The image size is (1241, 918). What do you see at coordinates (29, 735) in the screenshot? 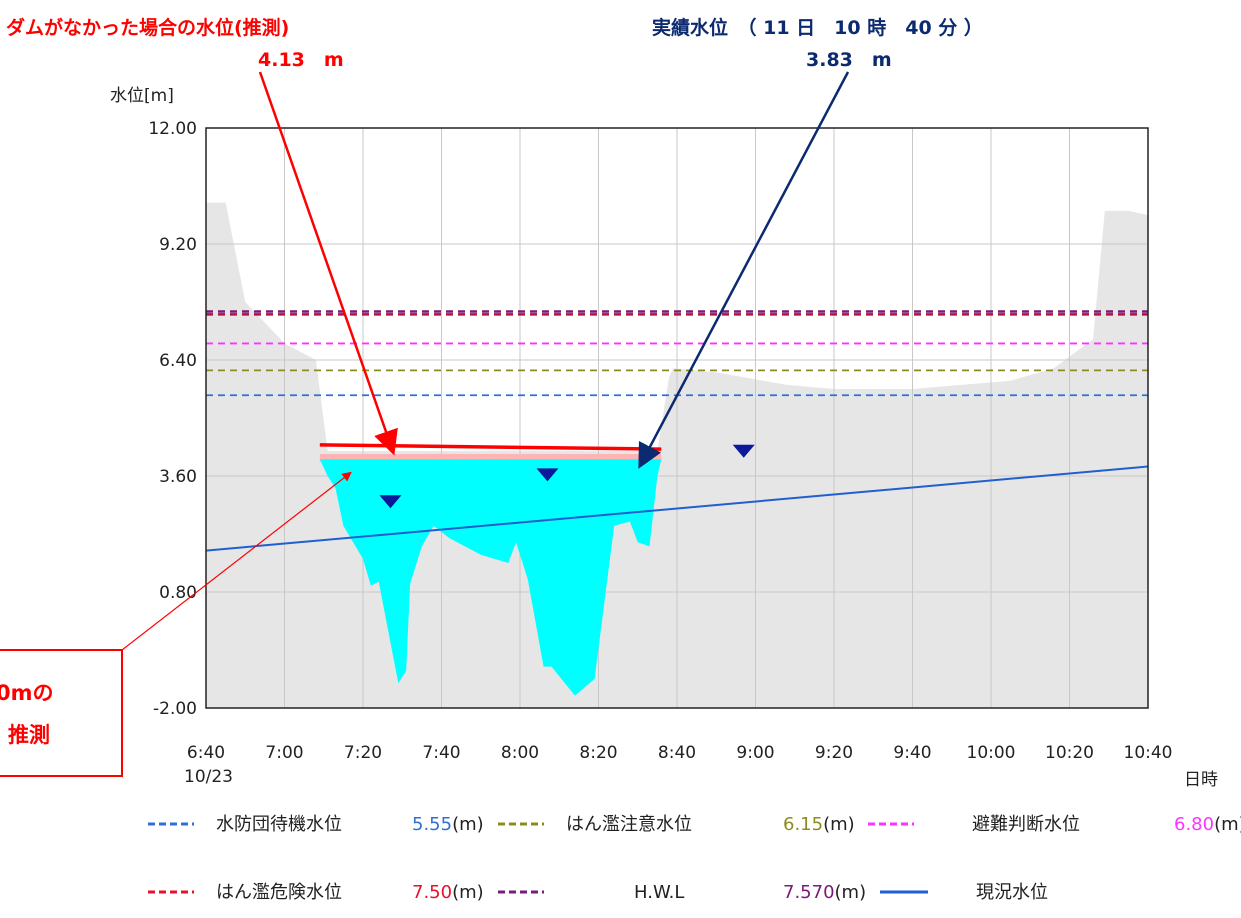
I see `callout-line2: 推測` at bounding box center [29, 735].